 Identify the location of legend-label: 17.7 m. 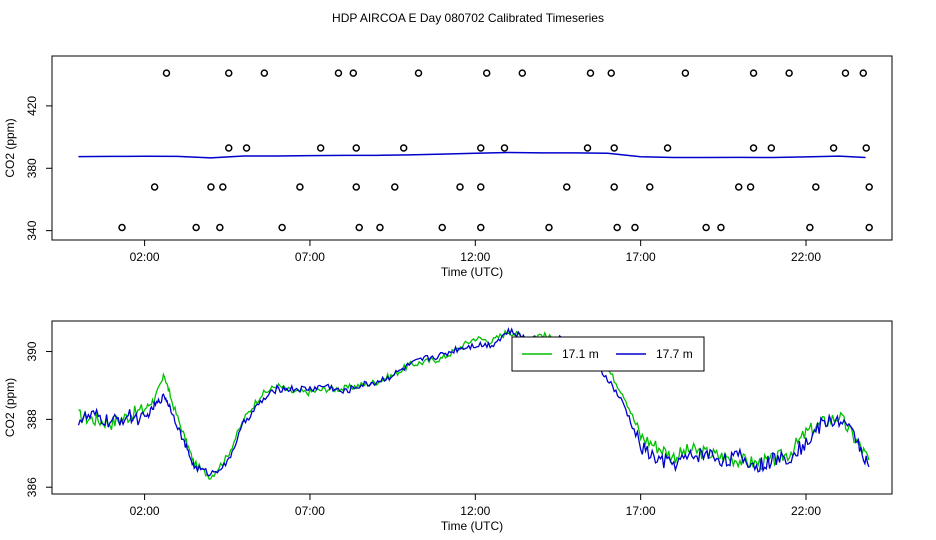
(674, 354).